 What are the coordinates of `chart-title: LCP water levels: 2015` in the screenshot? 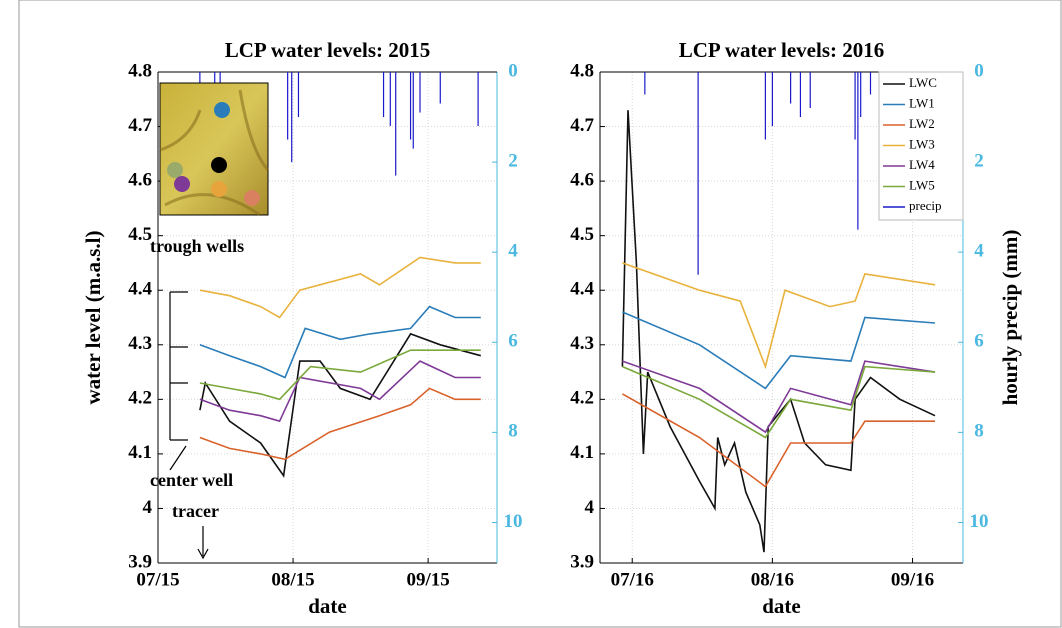 It's located at (328, 50).